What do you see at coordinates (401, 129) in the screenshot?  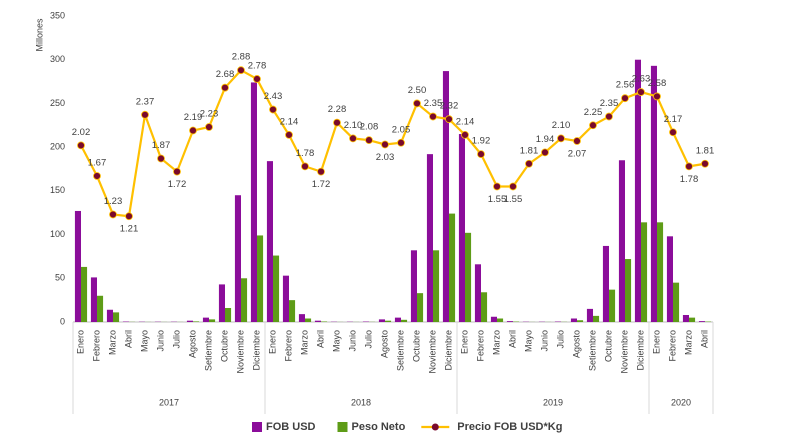 I see `price-label: 2.05` at bounding box center [401, 129].